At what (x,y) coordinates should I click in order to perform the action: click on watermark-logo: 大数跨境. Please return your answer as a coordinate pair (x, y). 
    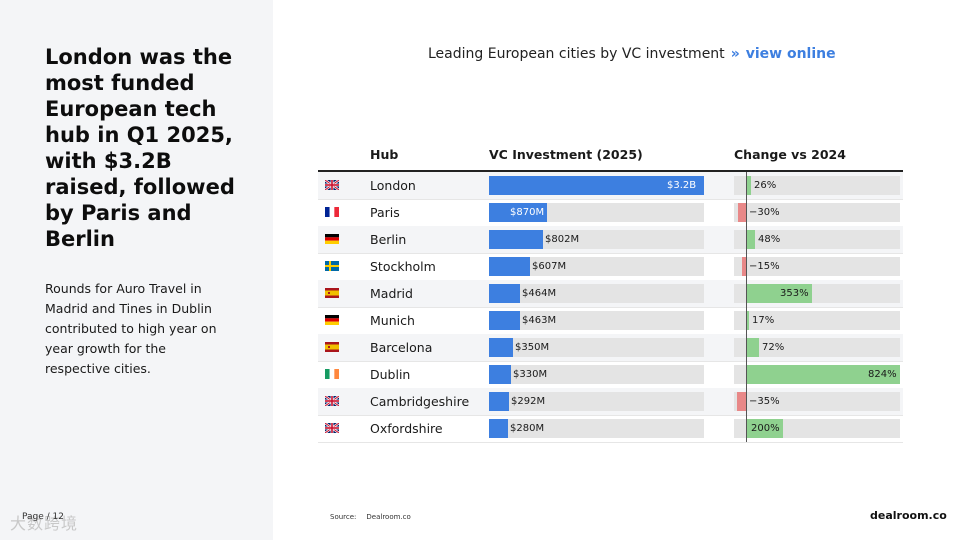
    Looking at the image, I should click on (44, 523).